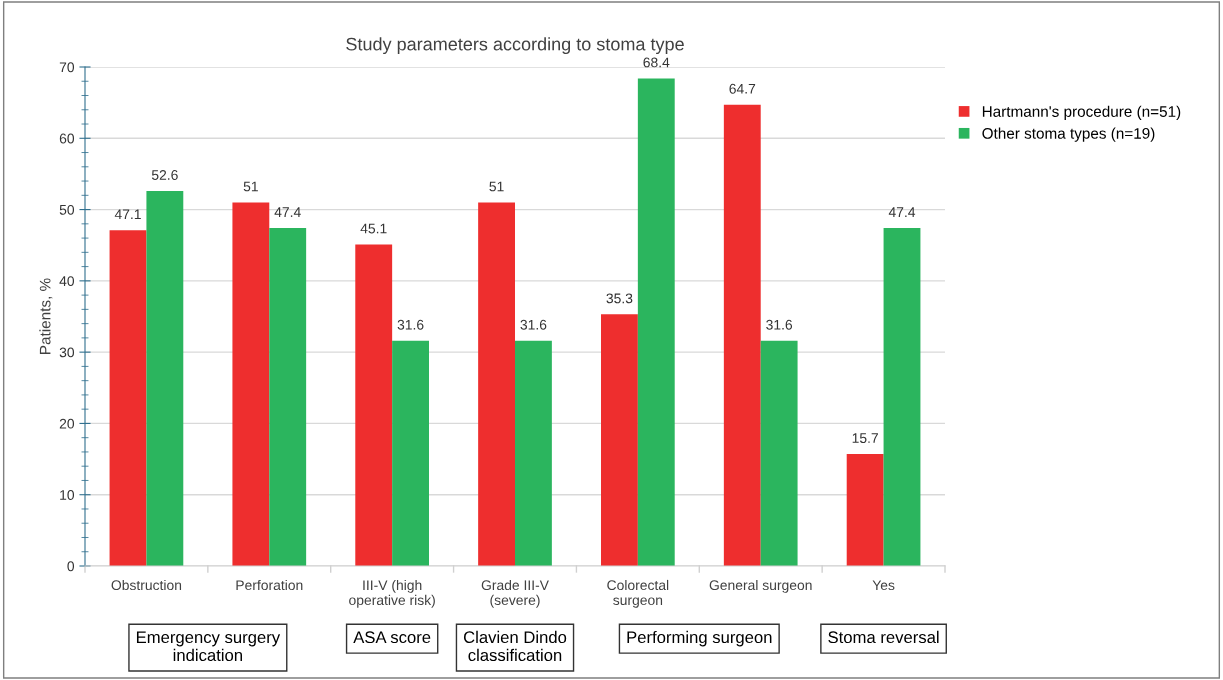 The image size is (1223, 680). I want to click on legend-label: Other stoma types (n=19), so click(1068, 134).